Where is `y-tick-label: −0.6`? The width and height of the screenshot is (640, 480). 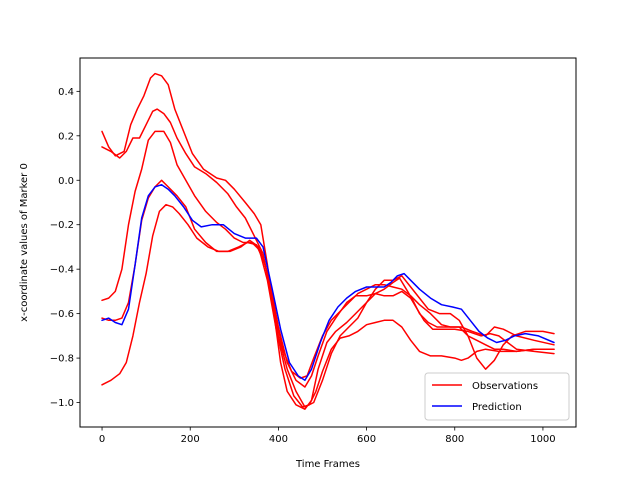
y-tick-label: −0.6 is located at coordinates (62, 314).